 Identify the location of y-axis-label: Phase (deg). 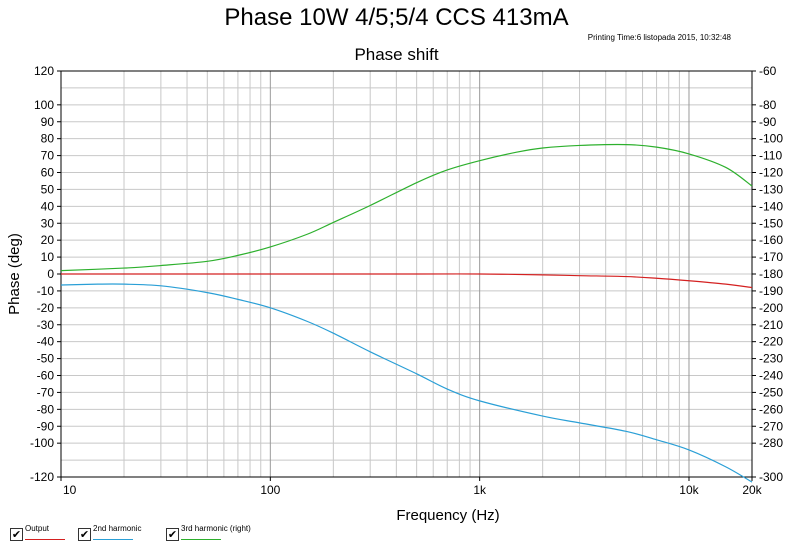
(14, 274).